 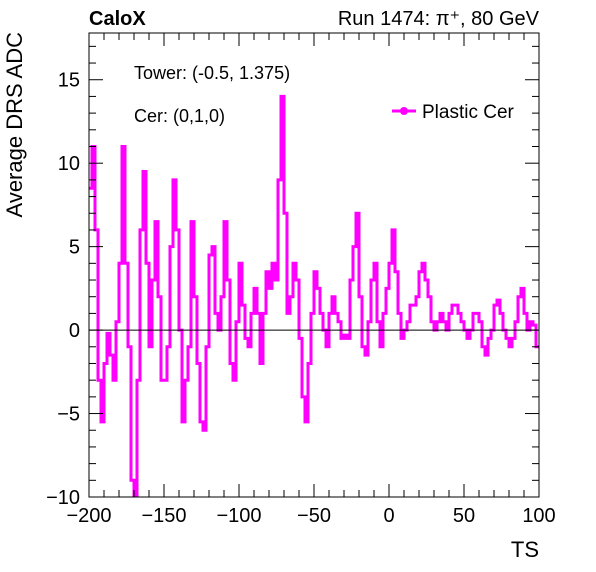 What do you see at coordinates (238, 516) in the screenshot?
I see `x-tick-label: −100` at bounding box center [238, 516].